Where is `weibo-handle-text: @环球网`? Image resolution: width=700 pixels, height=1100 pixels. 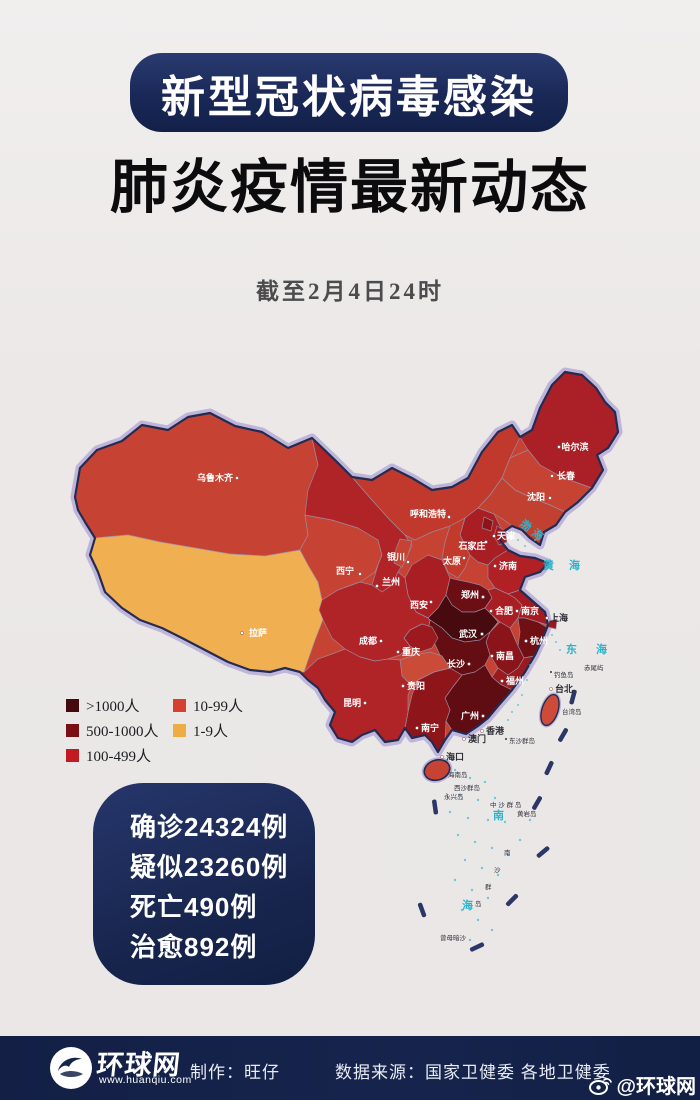
weibo-handle-text: @环球网 is located at coordinates (656, 1087).